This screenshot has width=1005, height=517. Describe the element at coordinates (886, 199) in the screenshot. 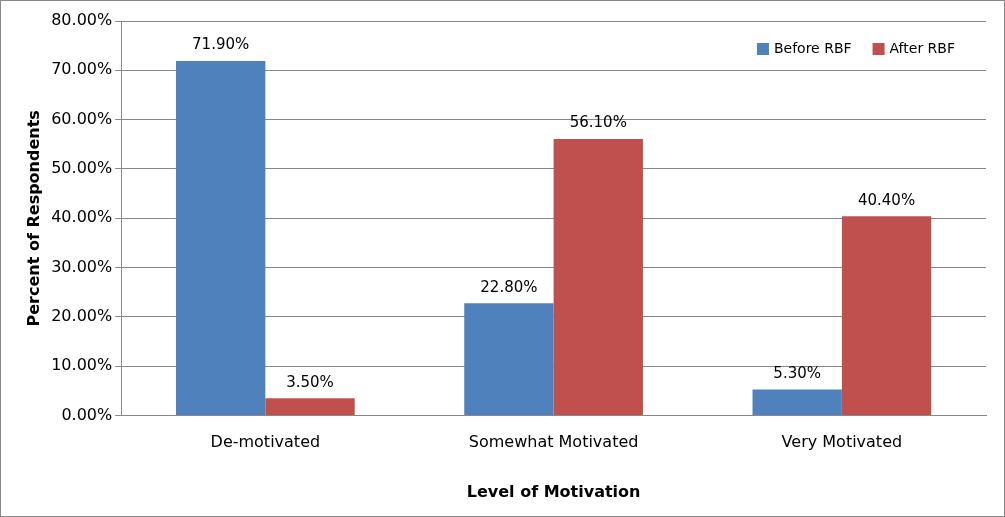

I see `data-label: 40.40%` at that location.